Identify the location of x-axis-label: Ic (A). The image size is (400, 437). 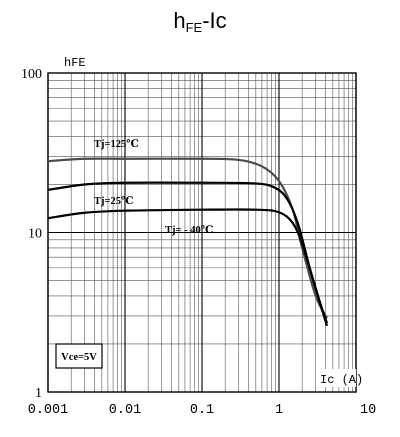
(341, 380).